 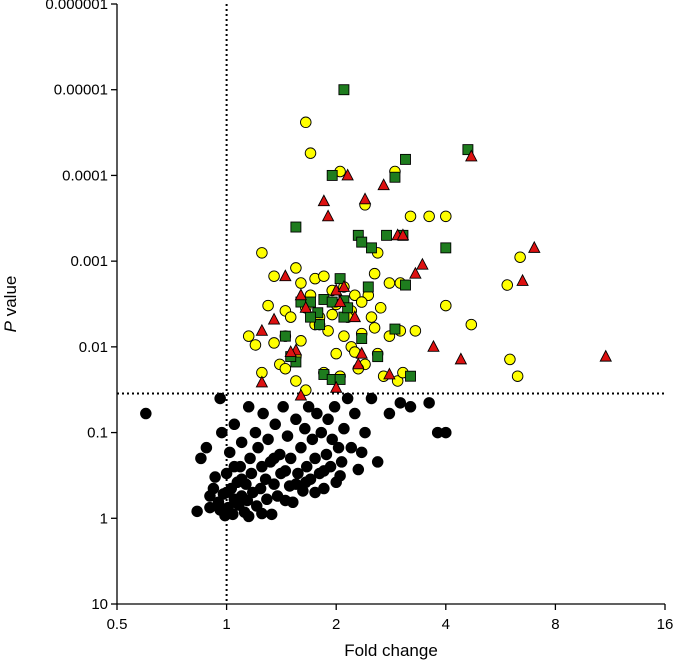 What do you see at coordinates (104, 518) in the screenshot?
I see `y-tick-label: 1` at bounding box center [104, 518].